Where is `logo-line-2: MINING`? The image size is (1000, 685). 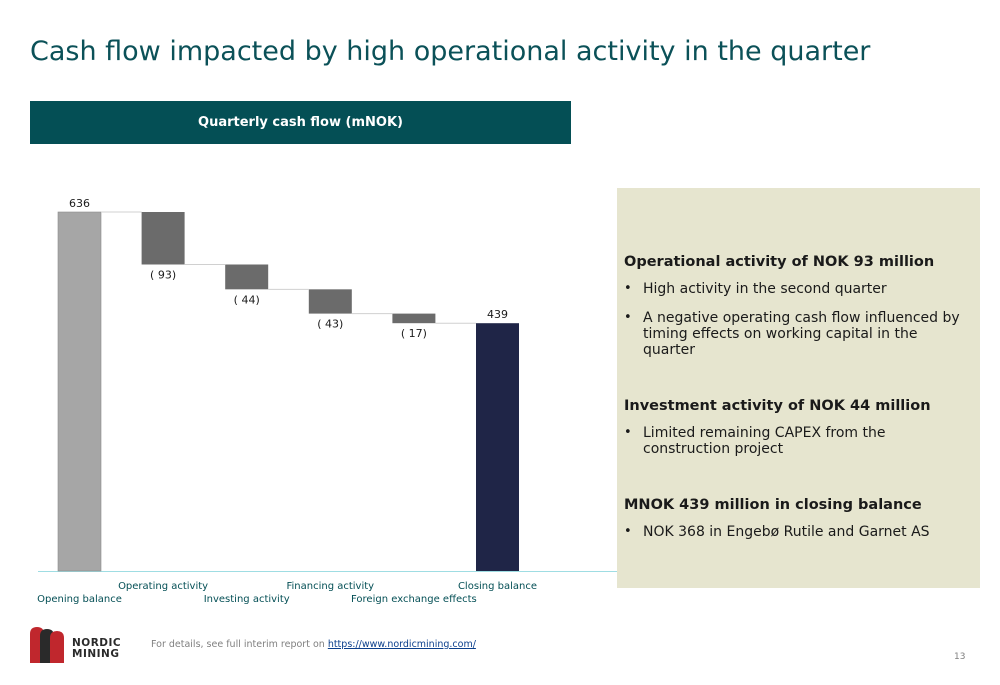
logo-line-2: MINING is located at coordinates (96, 654).